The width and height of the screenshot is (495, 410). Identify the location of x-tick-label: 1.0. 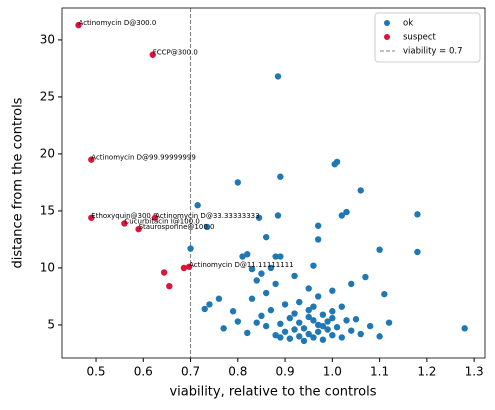
(332, 372).